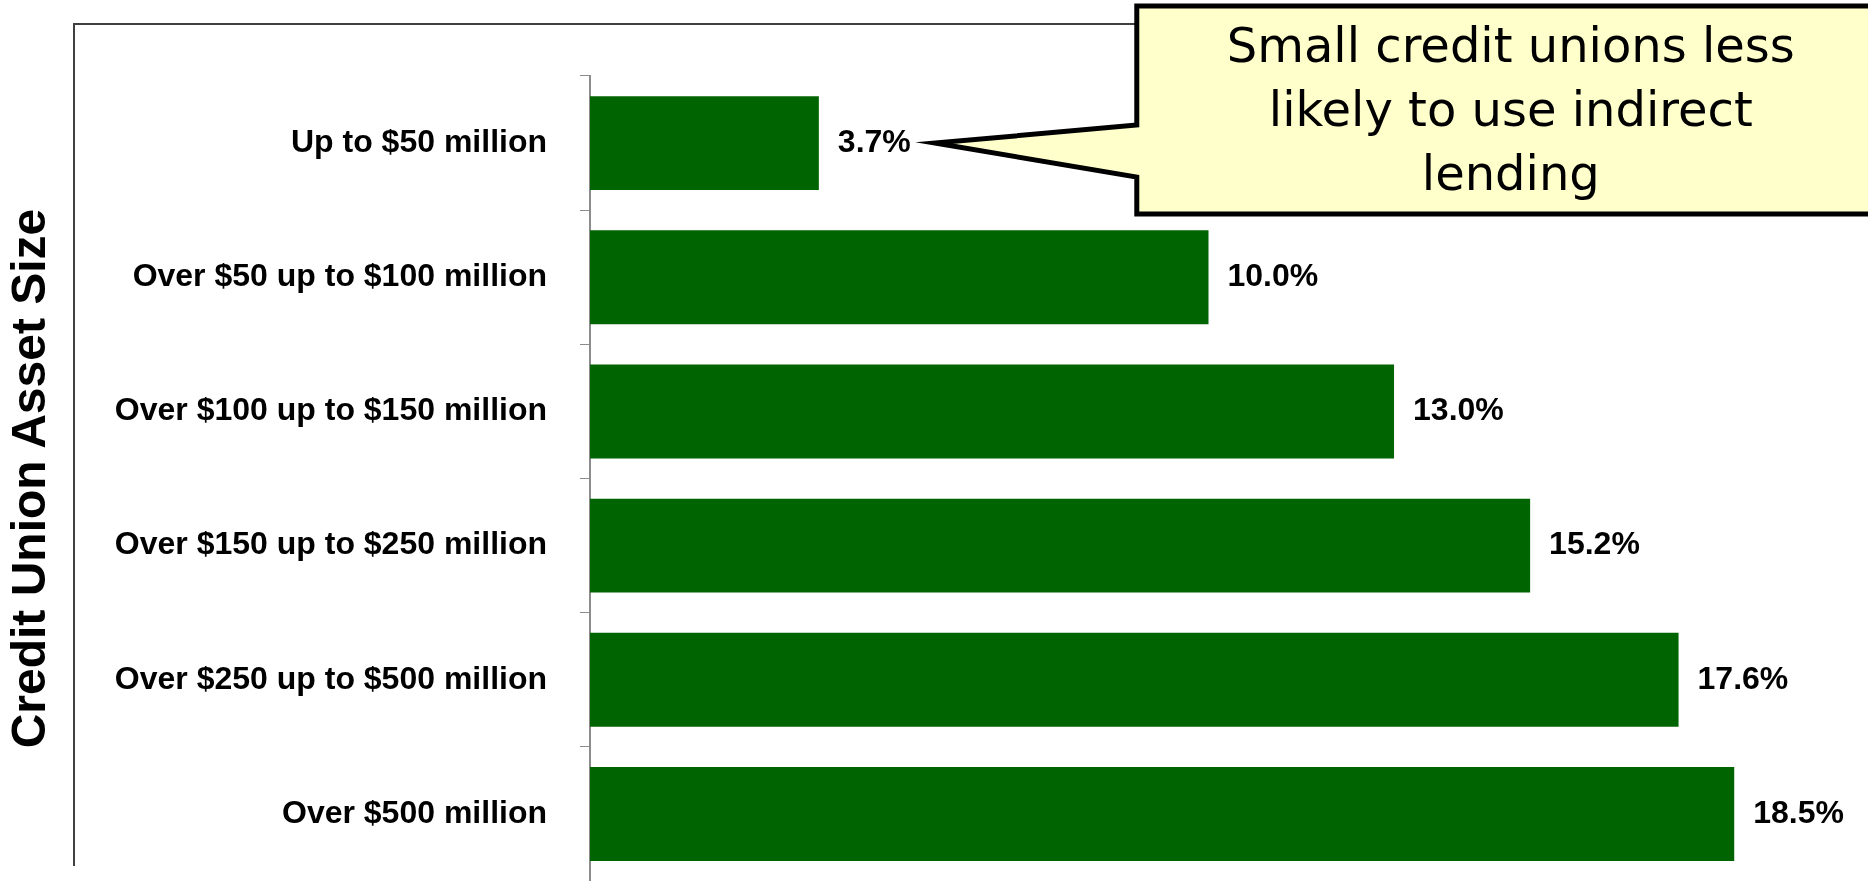 The image size is (1868, 881). I want to click on annotation: Small credit unions less likely to use indirect lending, so click(1510, 109).